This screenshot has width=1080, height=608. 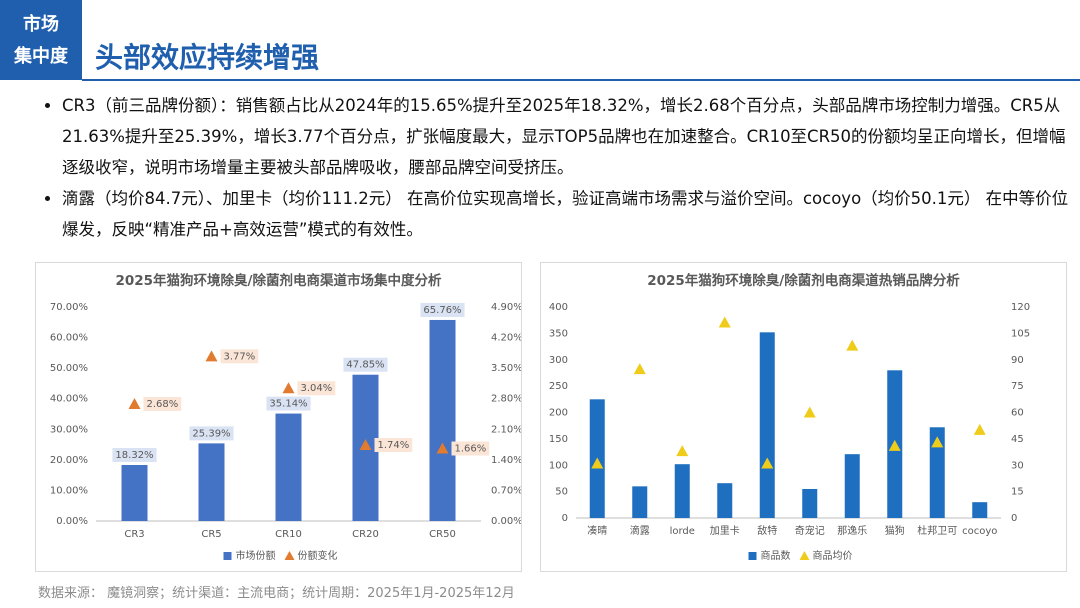 I want to click on y-tick-label: 250, so click(x=558, y=386).